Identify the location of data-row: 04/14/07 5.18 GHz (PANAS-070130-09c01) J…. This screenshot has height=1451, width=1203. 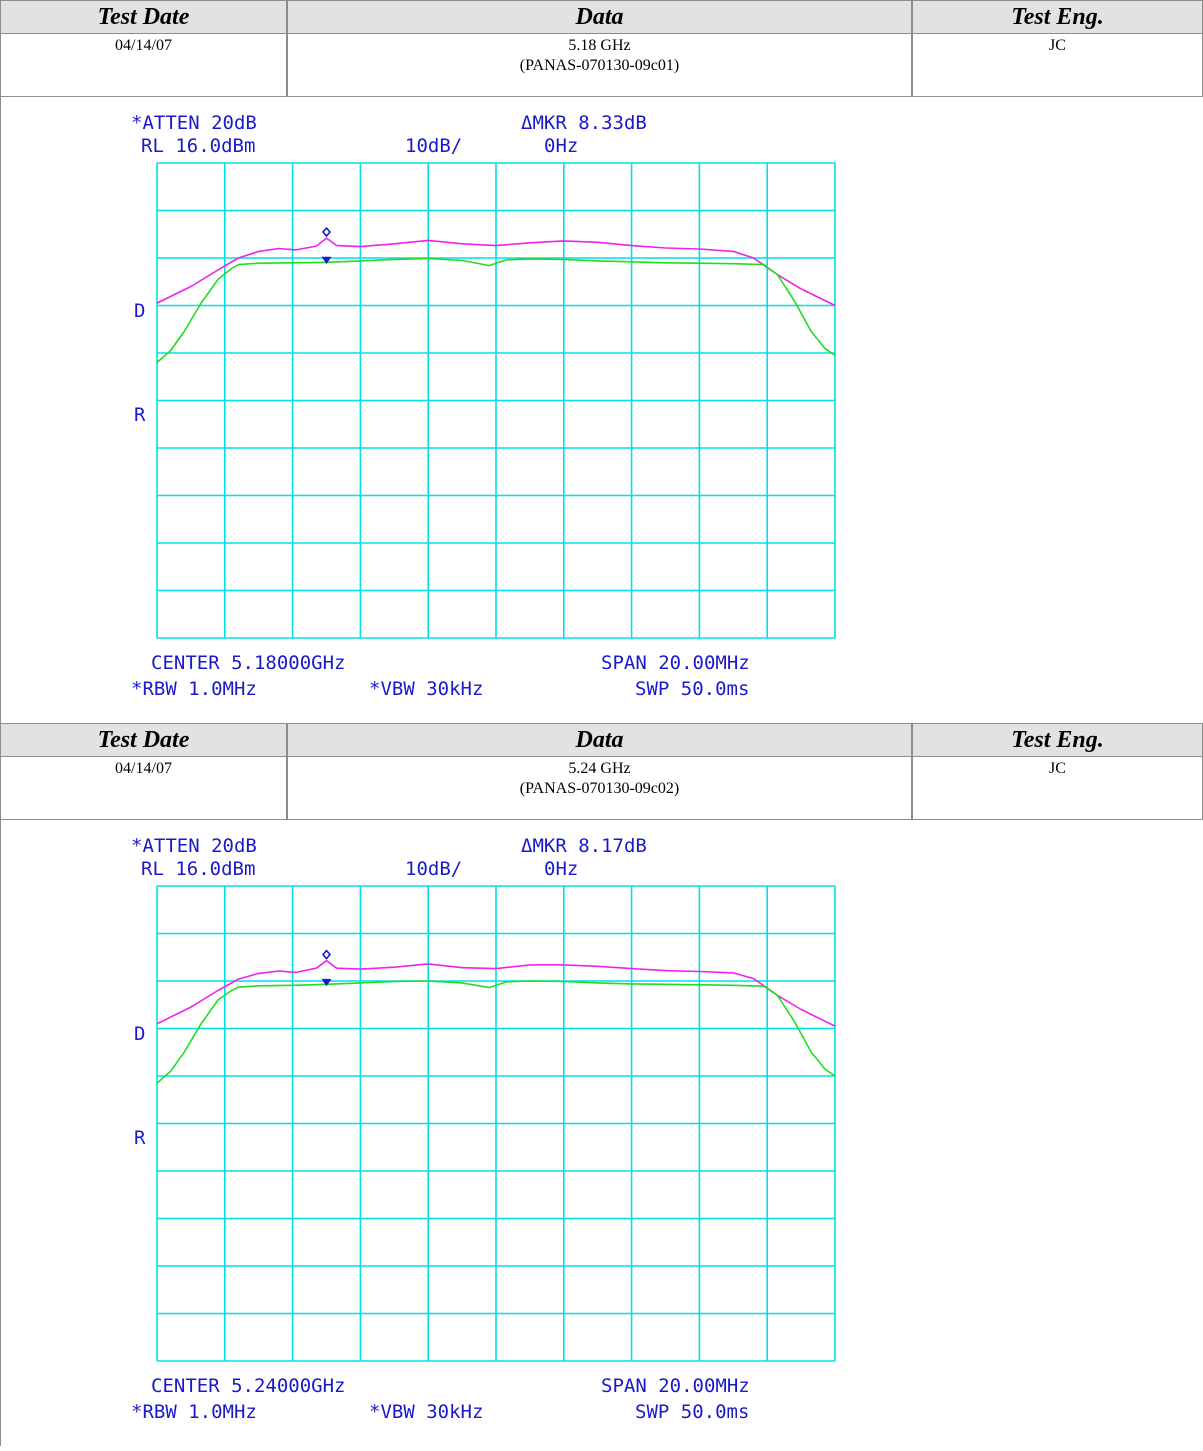
(601, 65).